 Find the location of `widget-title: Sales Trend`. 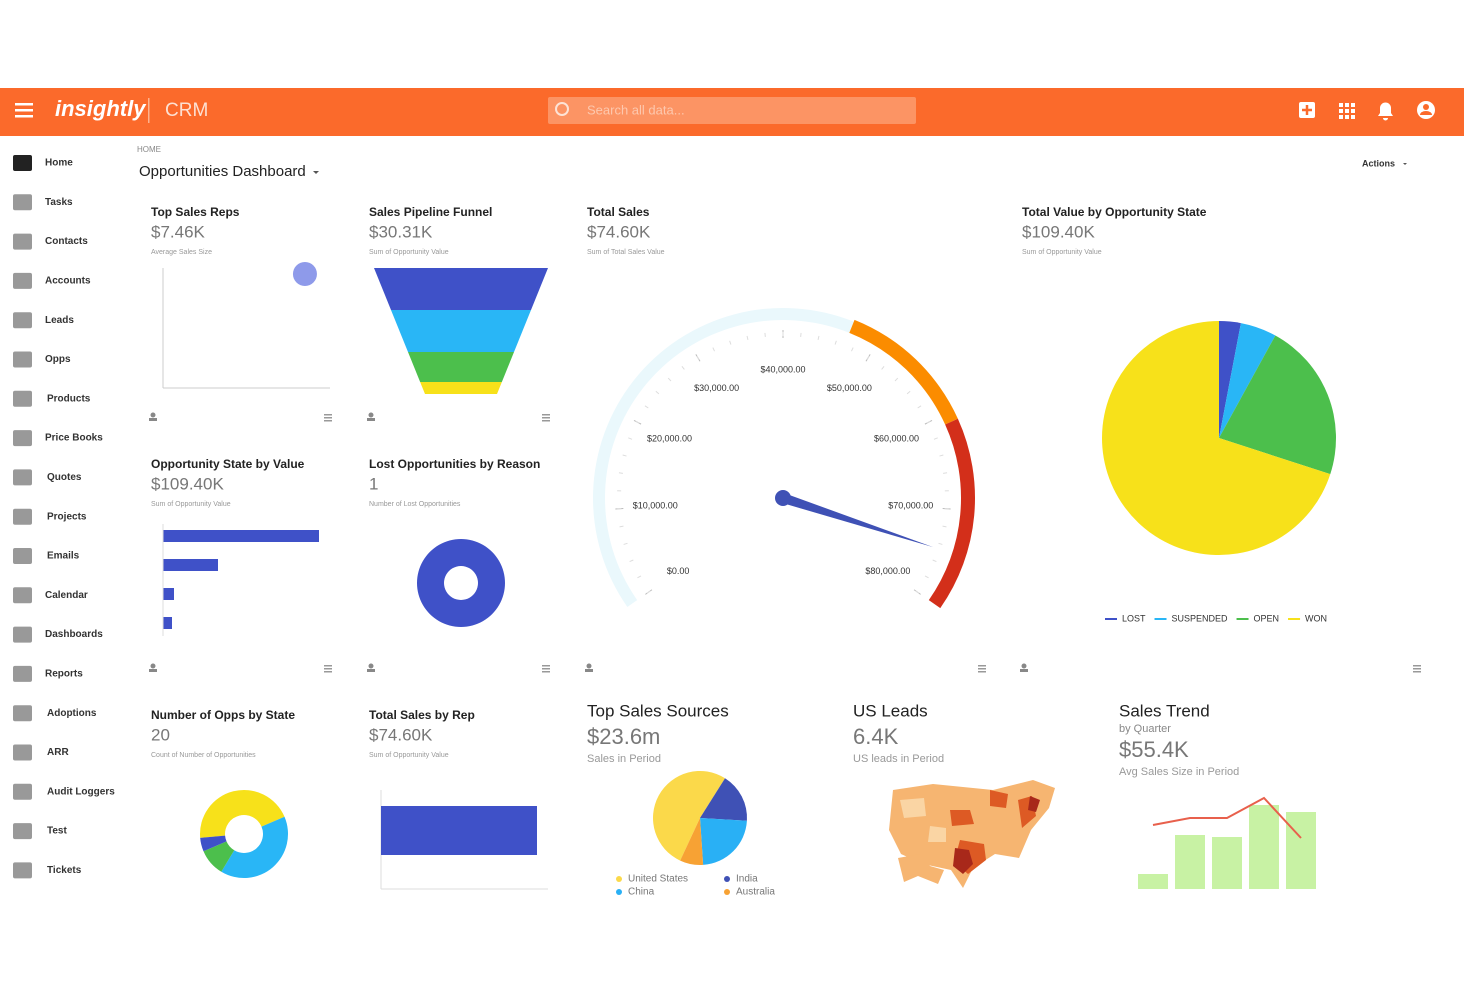

widget-title: Sales Trend is located at coordinates (1164, 710).